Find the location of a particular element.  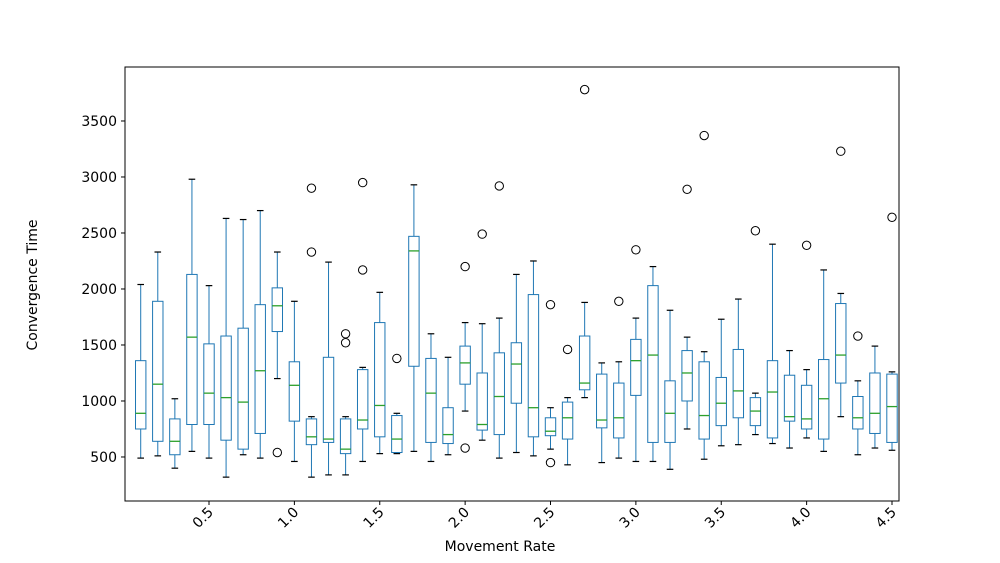

box-group-2.3 is located at coordinates (516, 363).